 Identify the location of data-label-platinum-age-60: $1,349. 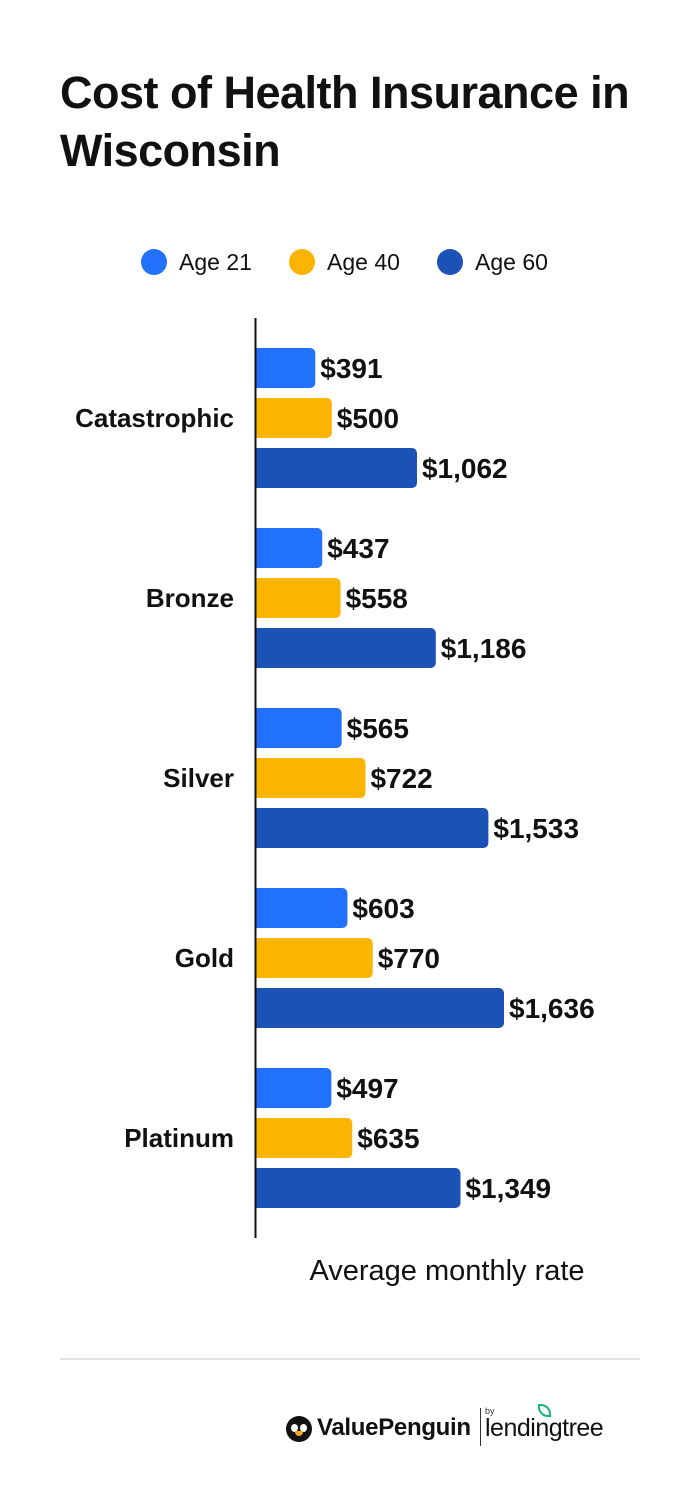
(508, 1188).